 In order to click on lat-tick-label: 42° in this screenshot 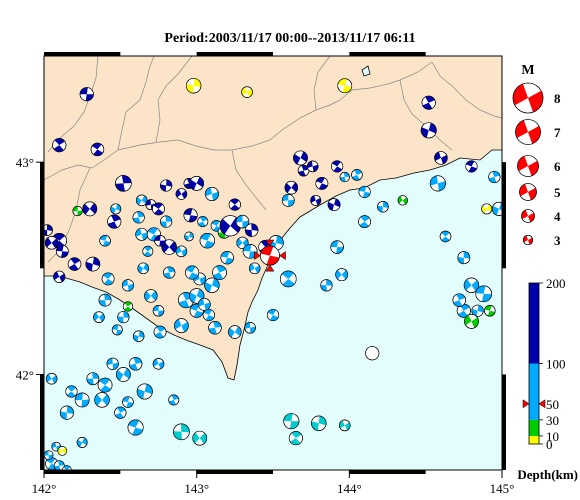, I will do `click(25, 374)`.